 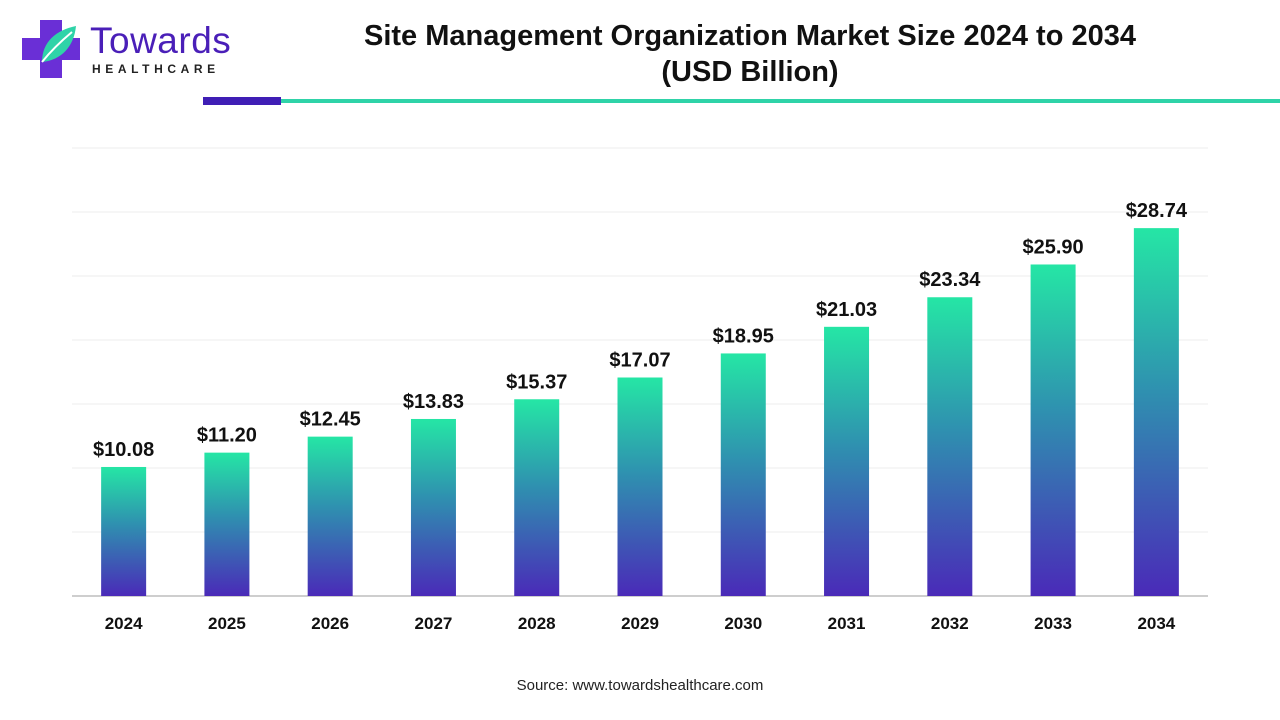 I want to click on x-tick-2026: 2026, so click(x=330, y=623).